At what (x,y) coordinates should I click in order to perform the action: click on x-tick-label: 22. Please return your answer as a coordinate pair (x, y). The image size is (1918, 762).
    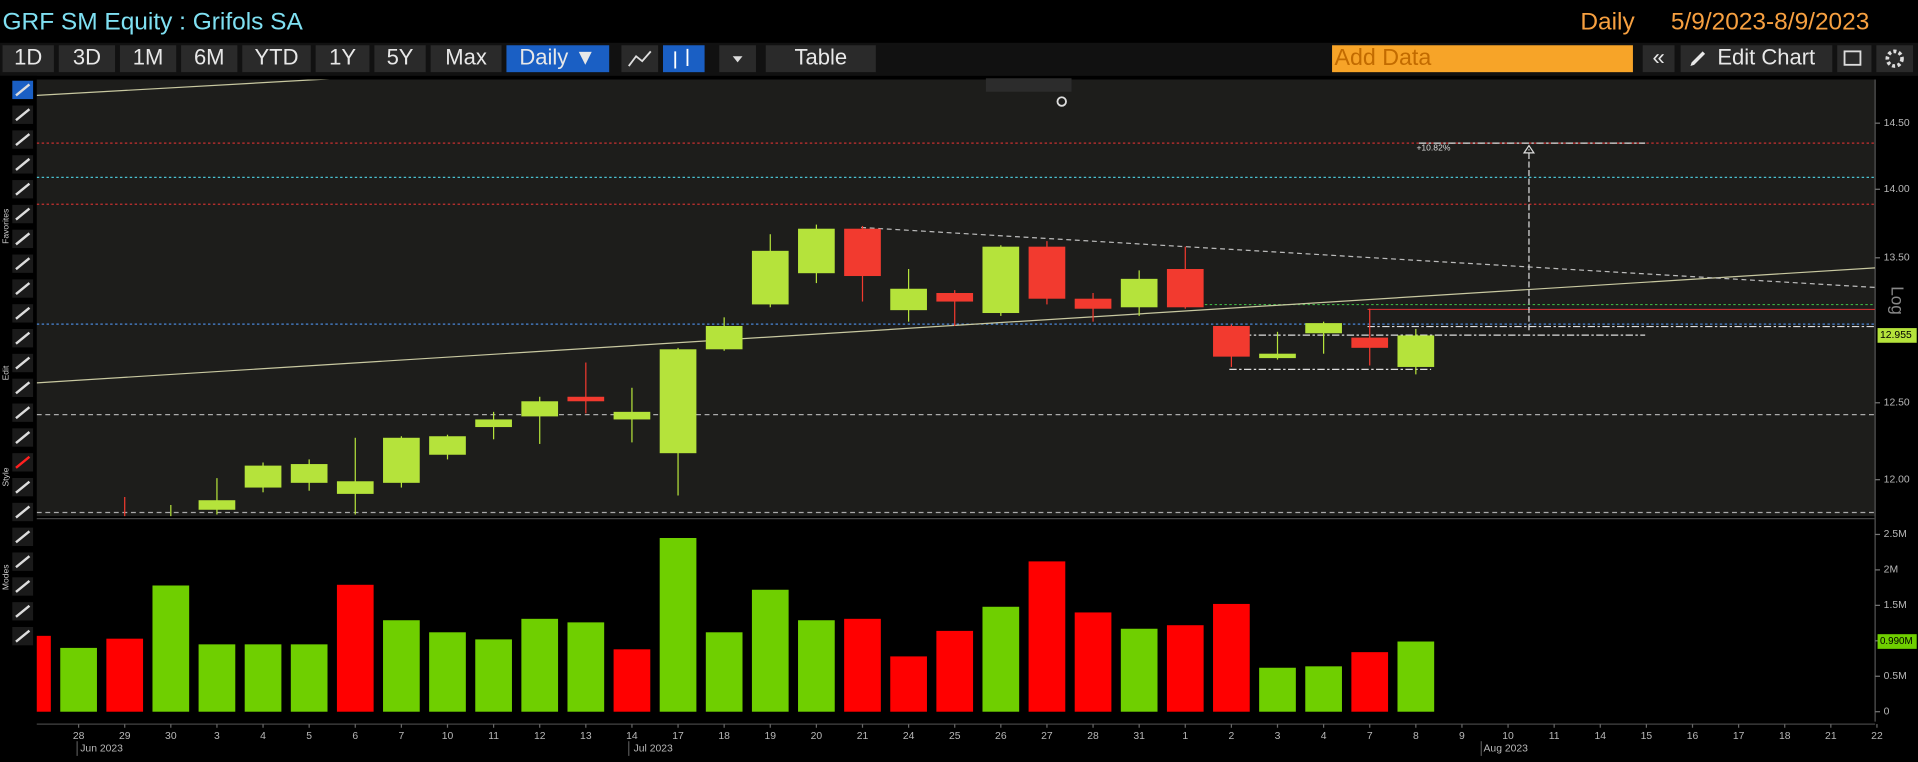
    Looking at the image, I should click on (1877, 736).